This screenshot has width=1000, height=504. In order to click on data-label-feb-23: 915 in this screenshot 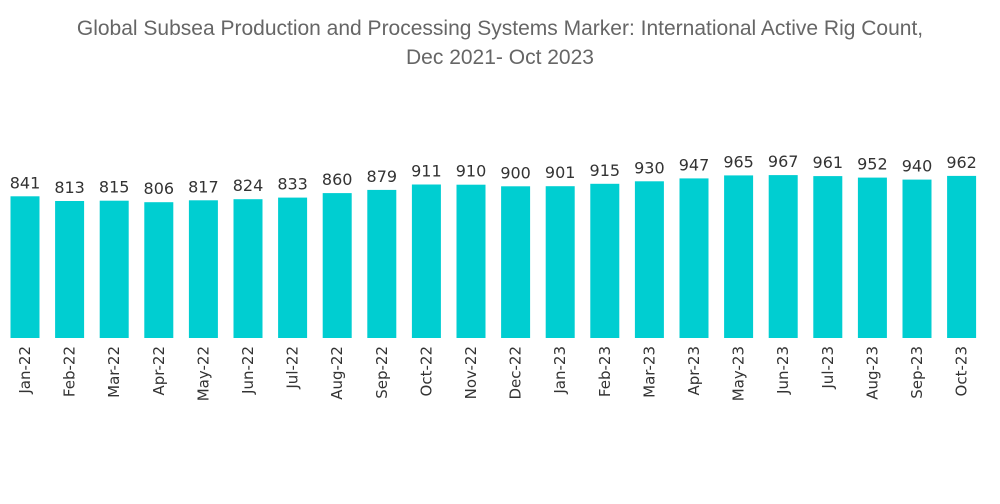, I will do `click(605, 170)`.